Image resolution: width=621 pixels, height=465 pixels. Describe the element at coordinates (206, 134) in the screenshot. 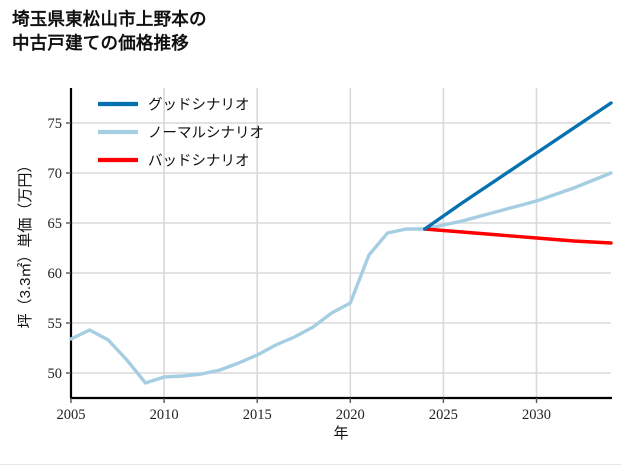

I see `legend-label-1: ノーマルシナリオ` at that location.